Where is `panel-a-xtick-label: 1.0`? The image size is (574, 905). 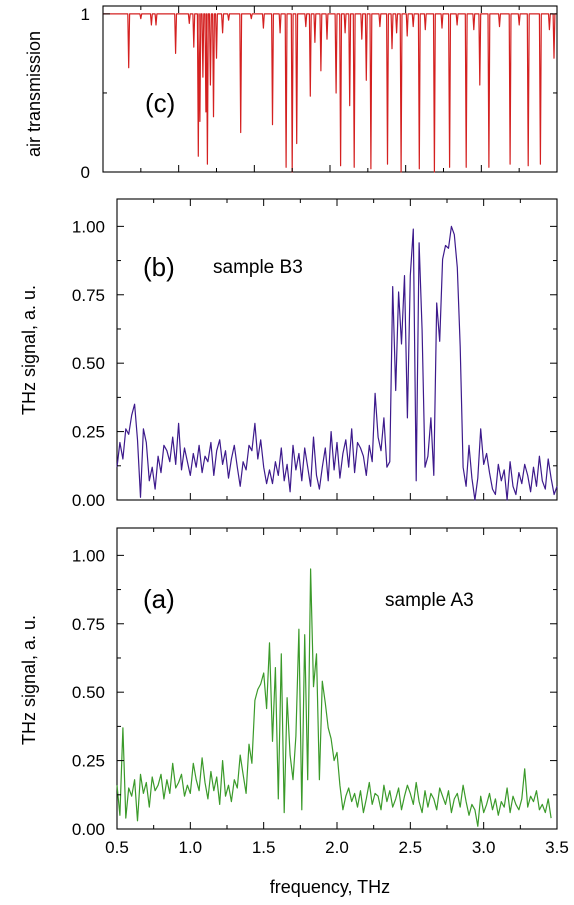
panel-a-xtick-label: 1.0 is located at coordinates (191, 847).